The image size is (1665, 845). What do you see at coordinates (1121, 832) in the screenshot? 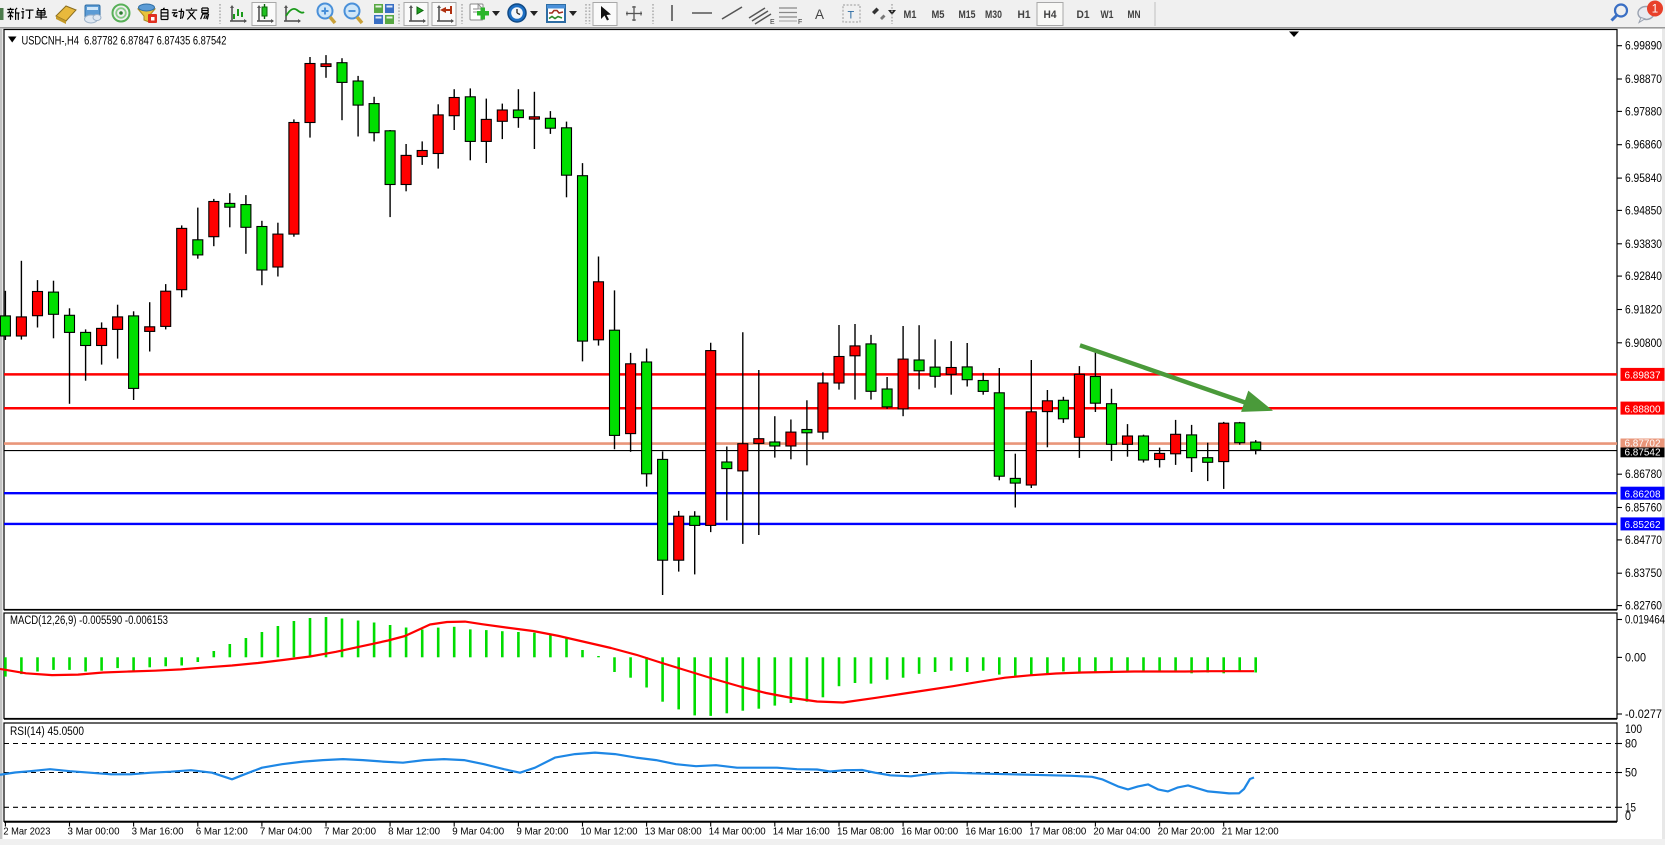
I see `svg-text: 20 Mar 04:00` at bounding box center [1121, 832].